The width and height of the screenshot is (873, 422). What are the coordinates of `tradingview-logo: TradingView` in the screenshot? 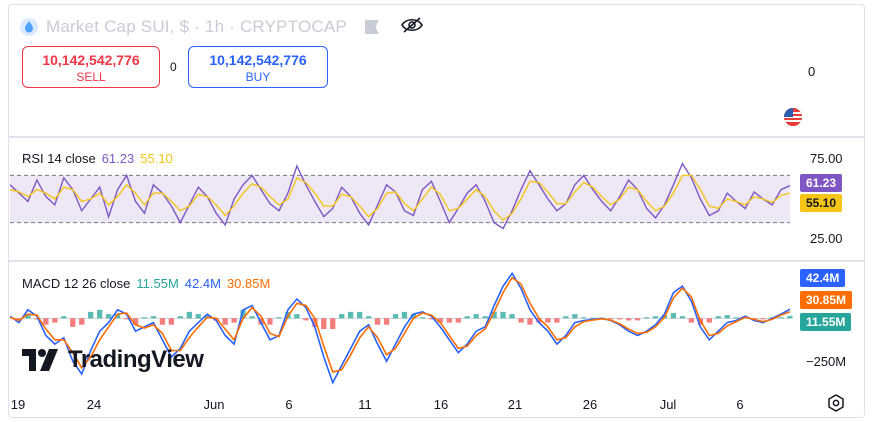 It's located at (113, 360).